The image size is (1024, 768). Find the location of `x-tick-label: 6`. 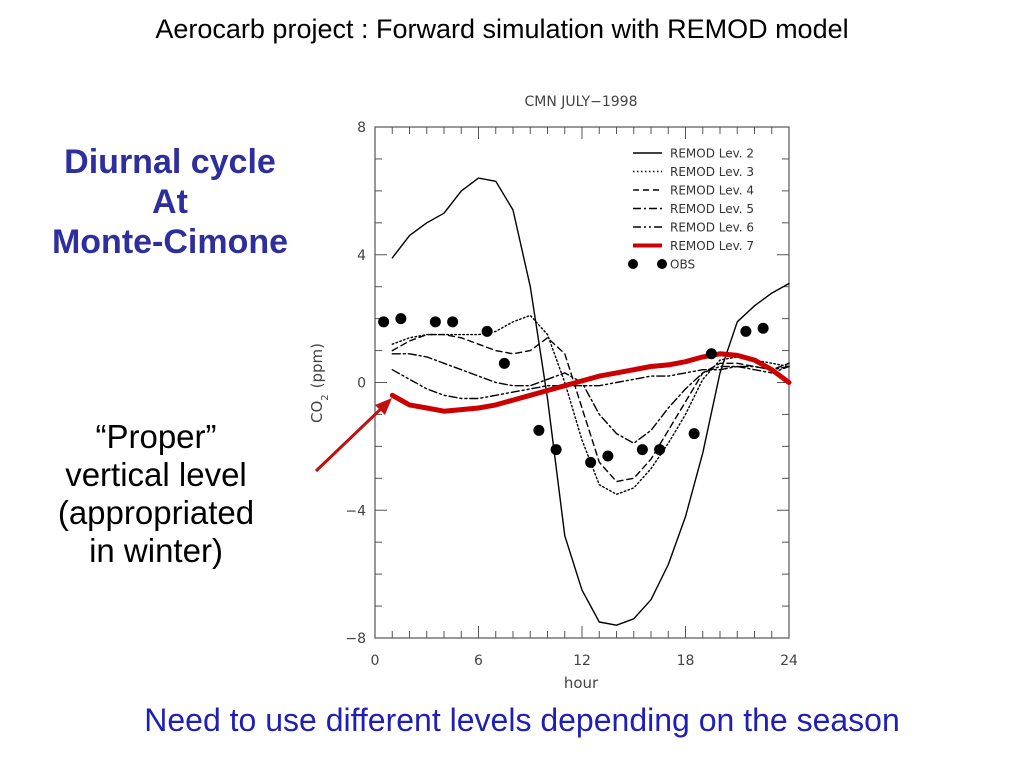

x-tick-label: 6 is located at coordinates (478, 661).